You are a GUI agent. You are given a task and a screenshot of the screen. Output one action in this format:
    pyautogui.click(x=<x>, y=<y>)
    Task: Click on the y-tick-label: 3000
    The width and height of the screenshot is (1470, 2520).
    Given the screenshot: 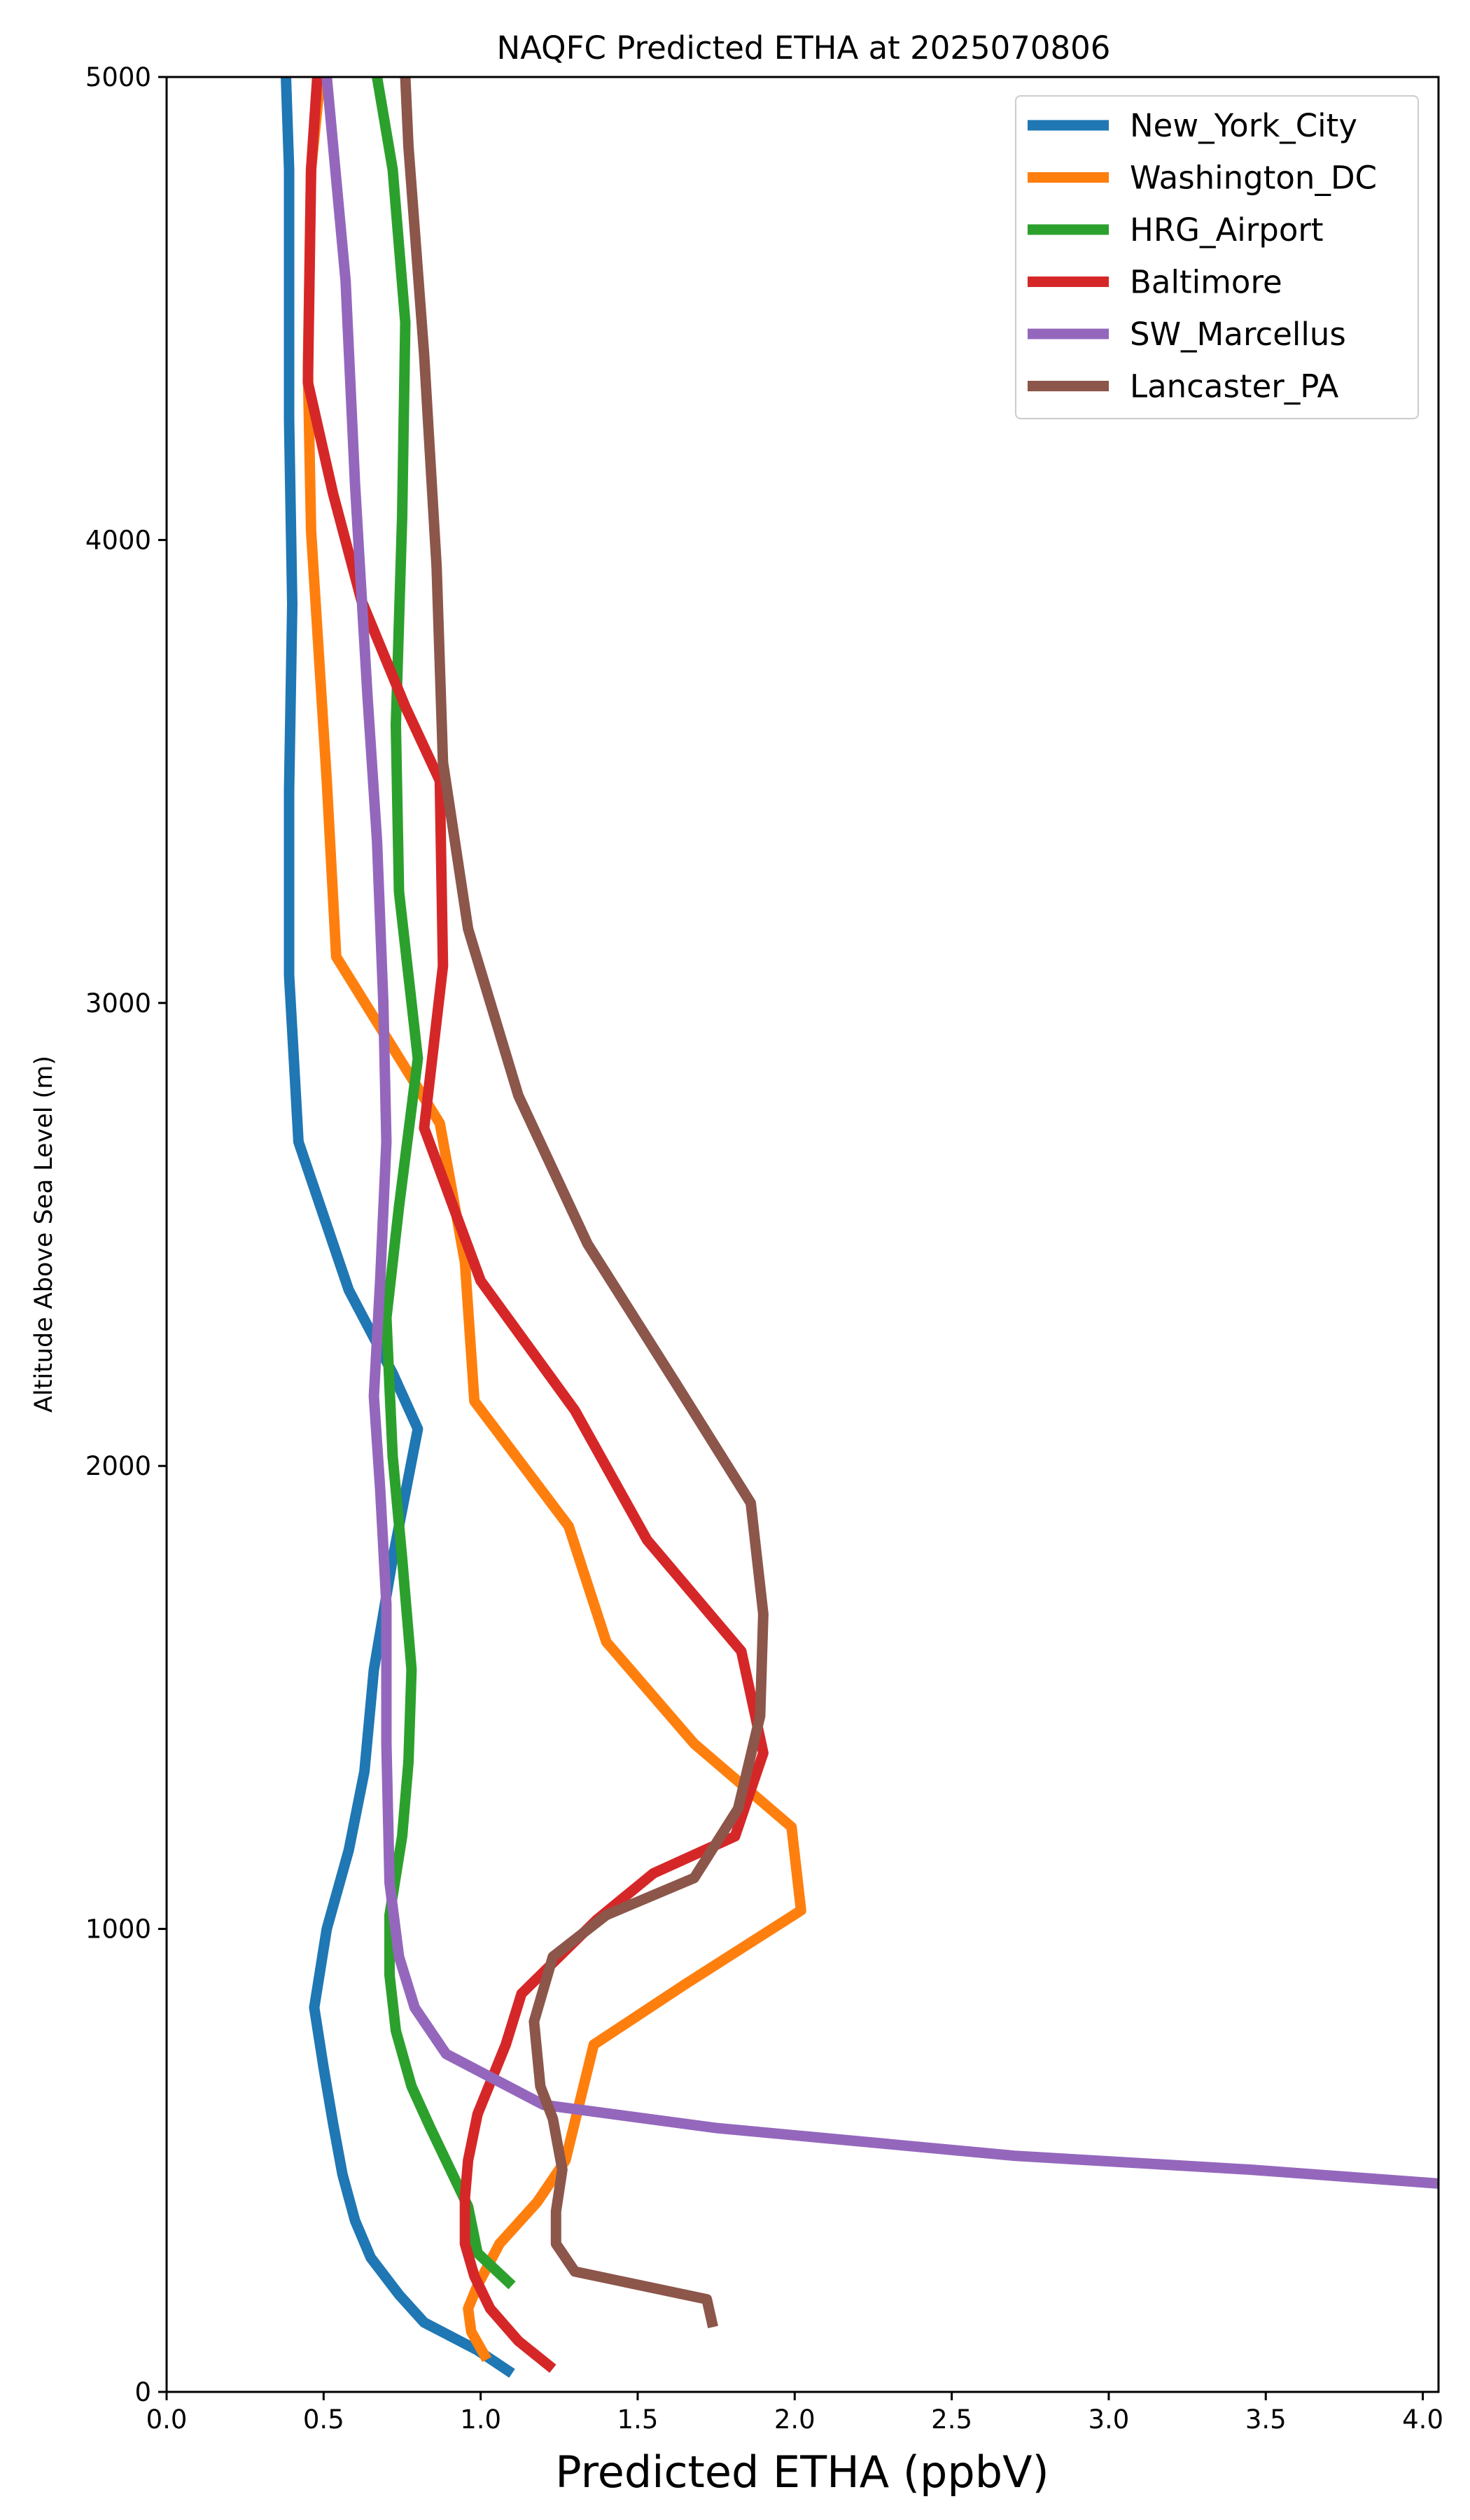 What is the action you would take?
    pyautogui.click(x=118, y=1003)
    